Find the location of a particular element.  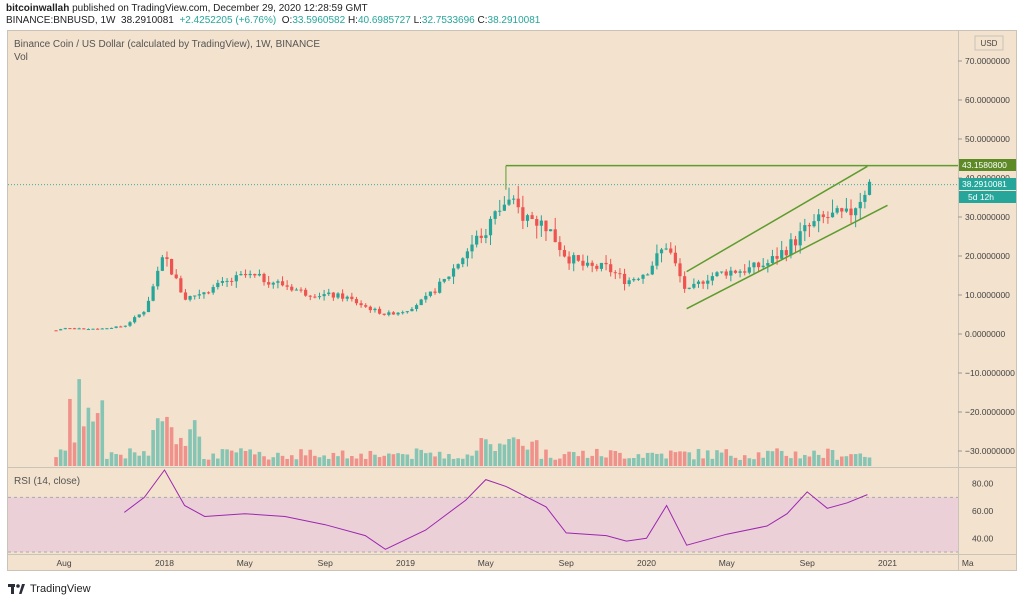

tradingview-logo: TradingView is located at coordinates (49, 589).